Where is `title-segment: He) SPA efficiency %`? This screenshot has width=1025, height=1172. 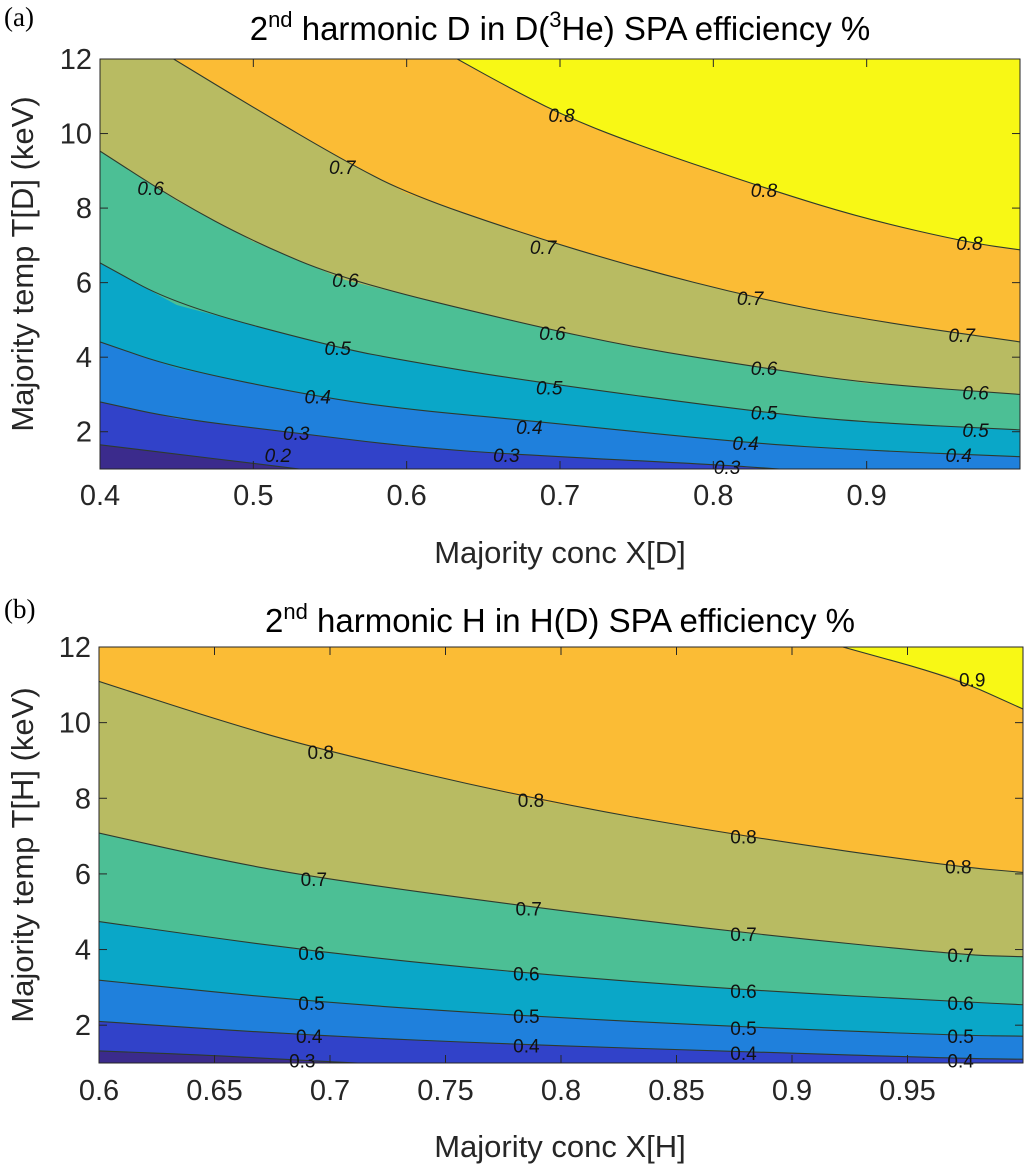
title-segment: He) SPA efficiency % is located at coordinates (716, 28).